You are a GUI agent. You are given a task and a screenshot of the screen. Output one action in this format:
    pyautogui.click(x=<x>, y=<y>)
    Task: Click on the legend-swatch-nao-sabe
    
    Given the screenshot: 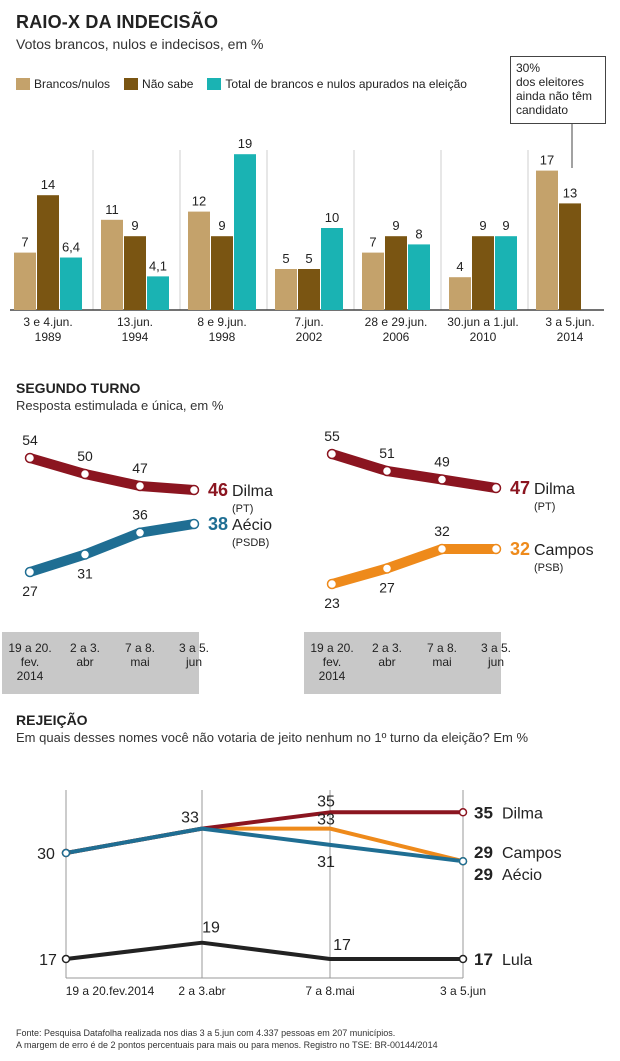 What is the action you would take?
    pyautogui.click(x=131, y=84)
    